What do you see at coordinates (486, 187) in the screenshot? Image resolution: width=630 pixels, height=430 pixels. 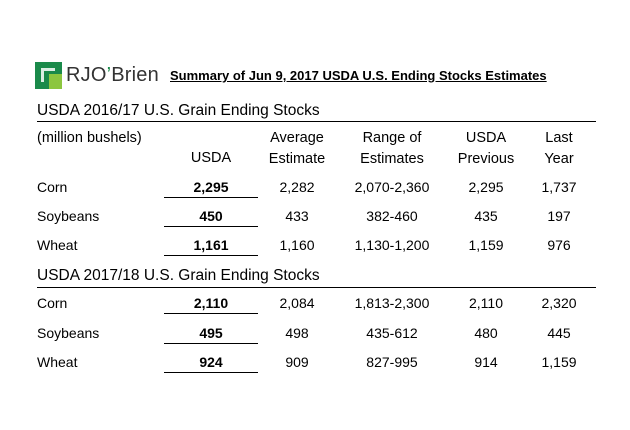 I see `previous-value: 2,295` at bounding box center [486, 187].